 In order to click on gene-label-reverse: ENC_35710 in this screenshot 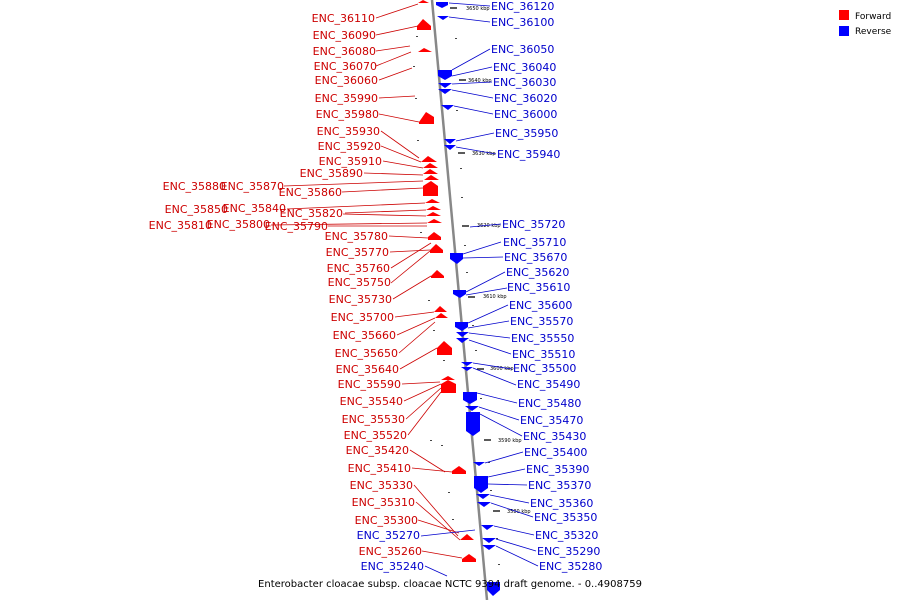, I will do `click(534, 242)`.